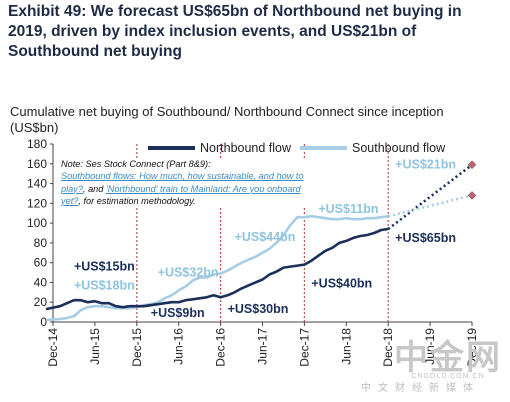 This screenshot has width=510, height=402. I want to click on watermark-logo: 中金网 CNGOLD.COM.CN, so click(448, 355).